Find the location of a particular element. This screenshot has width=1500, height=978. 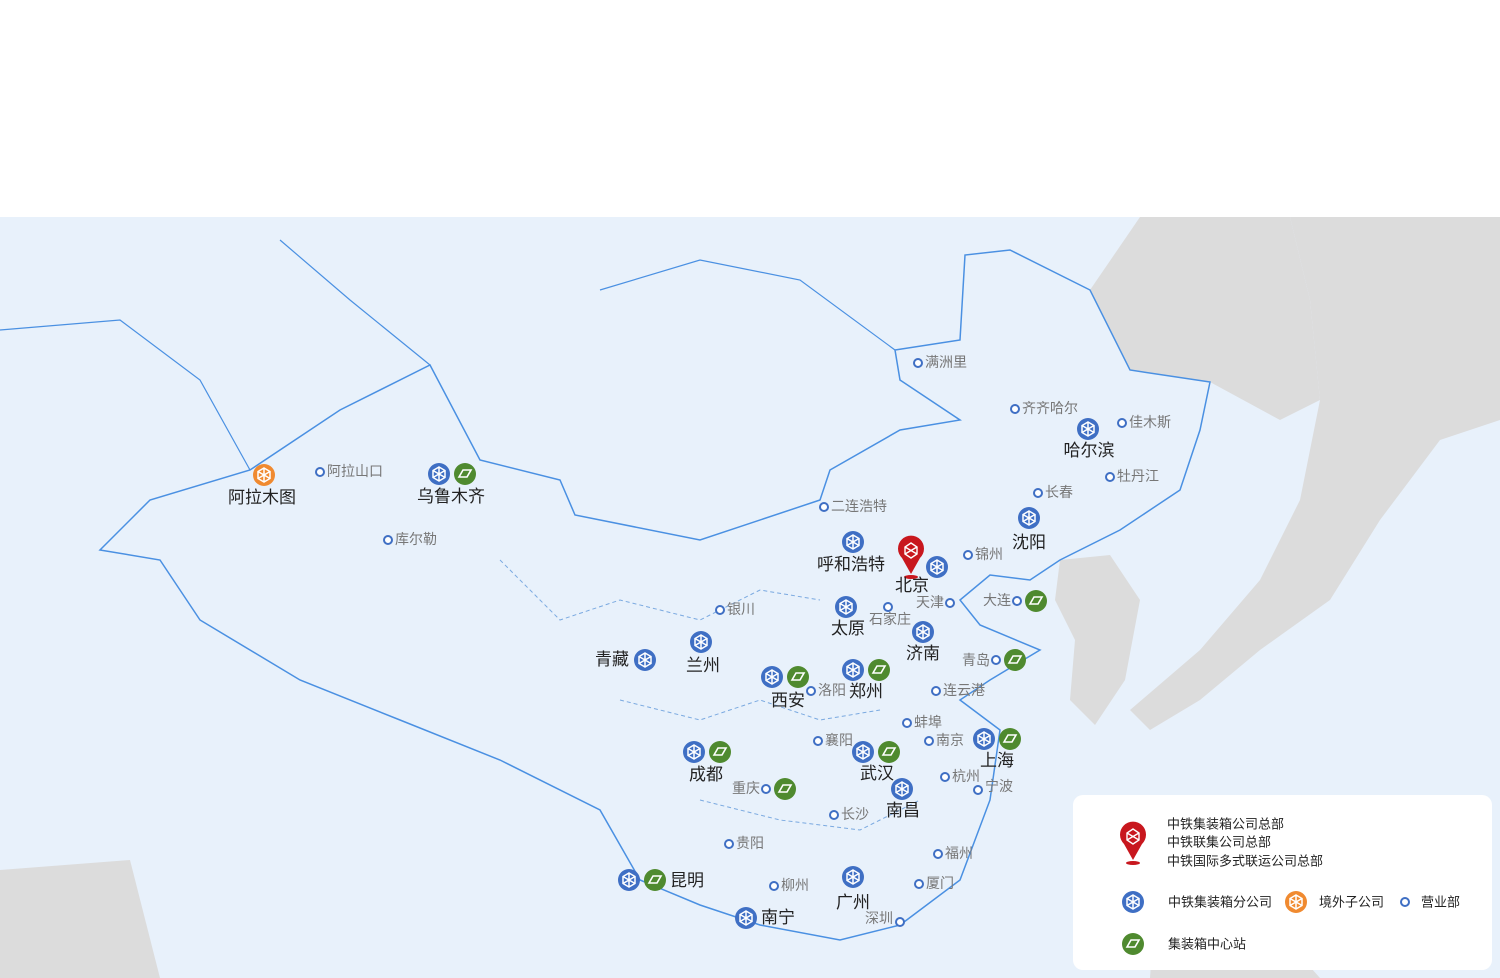

office-label: 长春 is located at coordinates (1059, 493).